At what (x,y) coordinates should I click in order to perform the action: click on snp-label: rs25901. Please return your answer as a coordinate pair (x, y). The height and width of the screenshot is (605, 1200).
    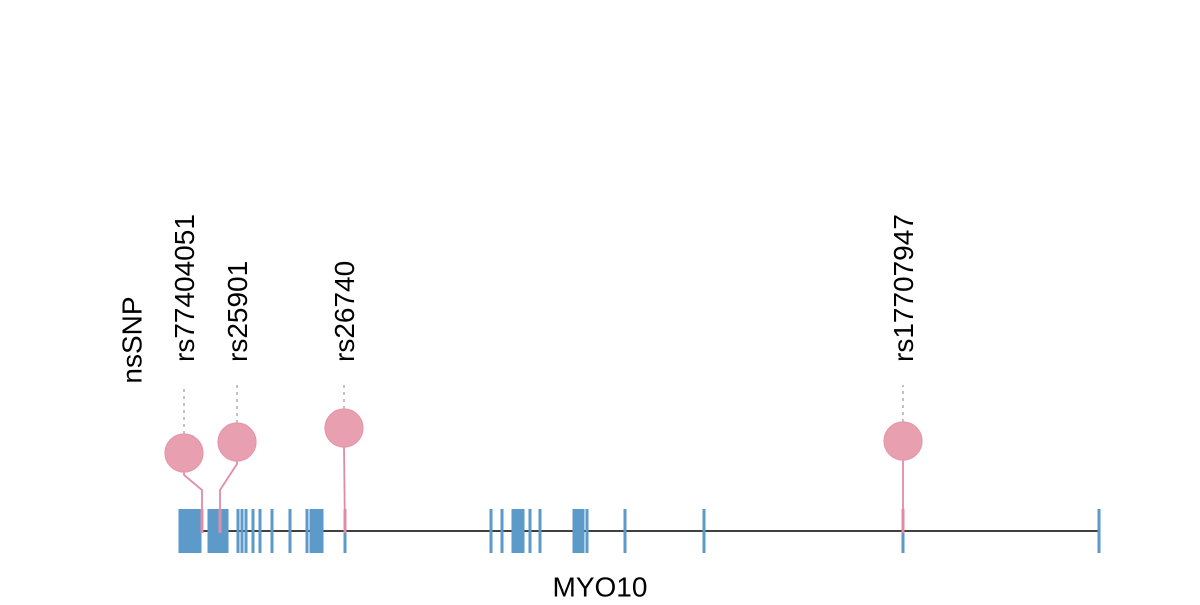
    Looking at the image, I should click on (237, 311).